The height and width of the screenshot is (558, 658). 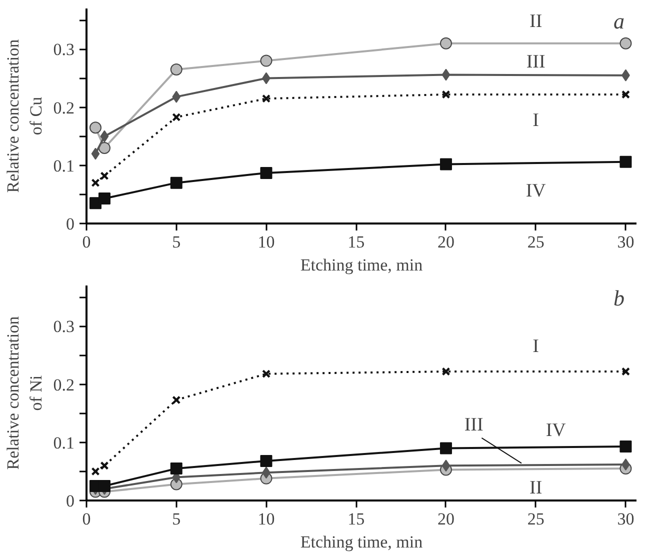 I want to click on chart-title: a, so click(x=619, y=21).